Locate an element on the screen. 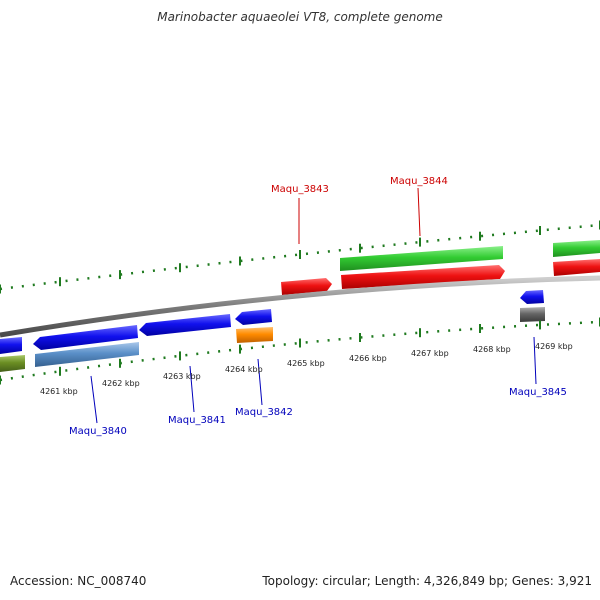 The image size is (600, 600). lower-major-ticks is located at coordinates (300, 351).